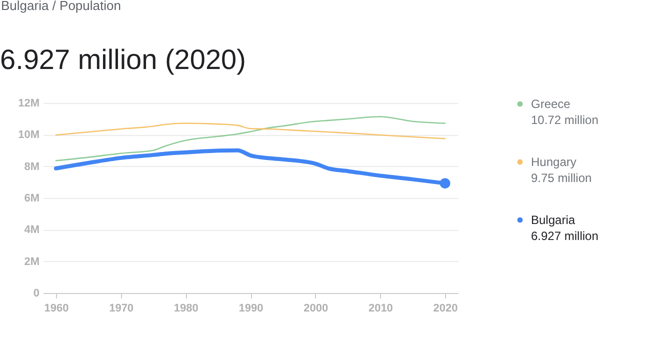 The width and height of the screenshot is (653, 348). I want to click on y-tick-label: 10M, so click(29, 135).